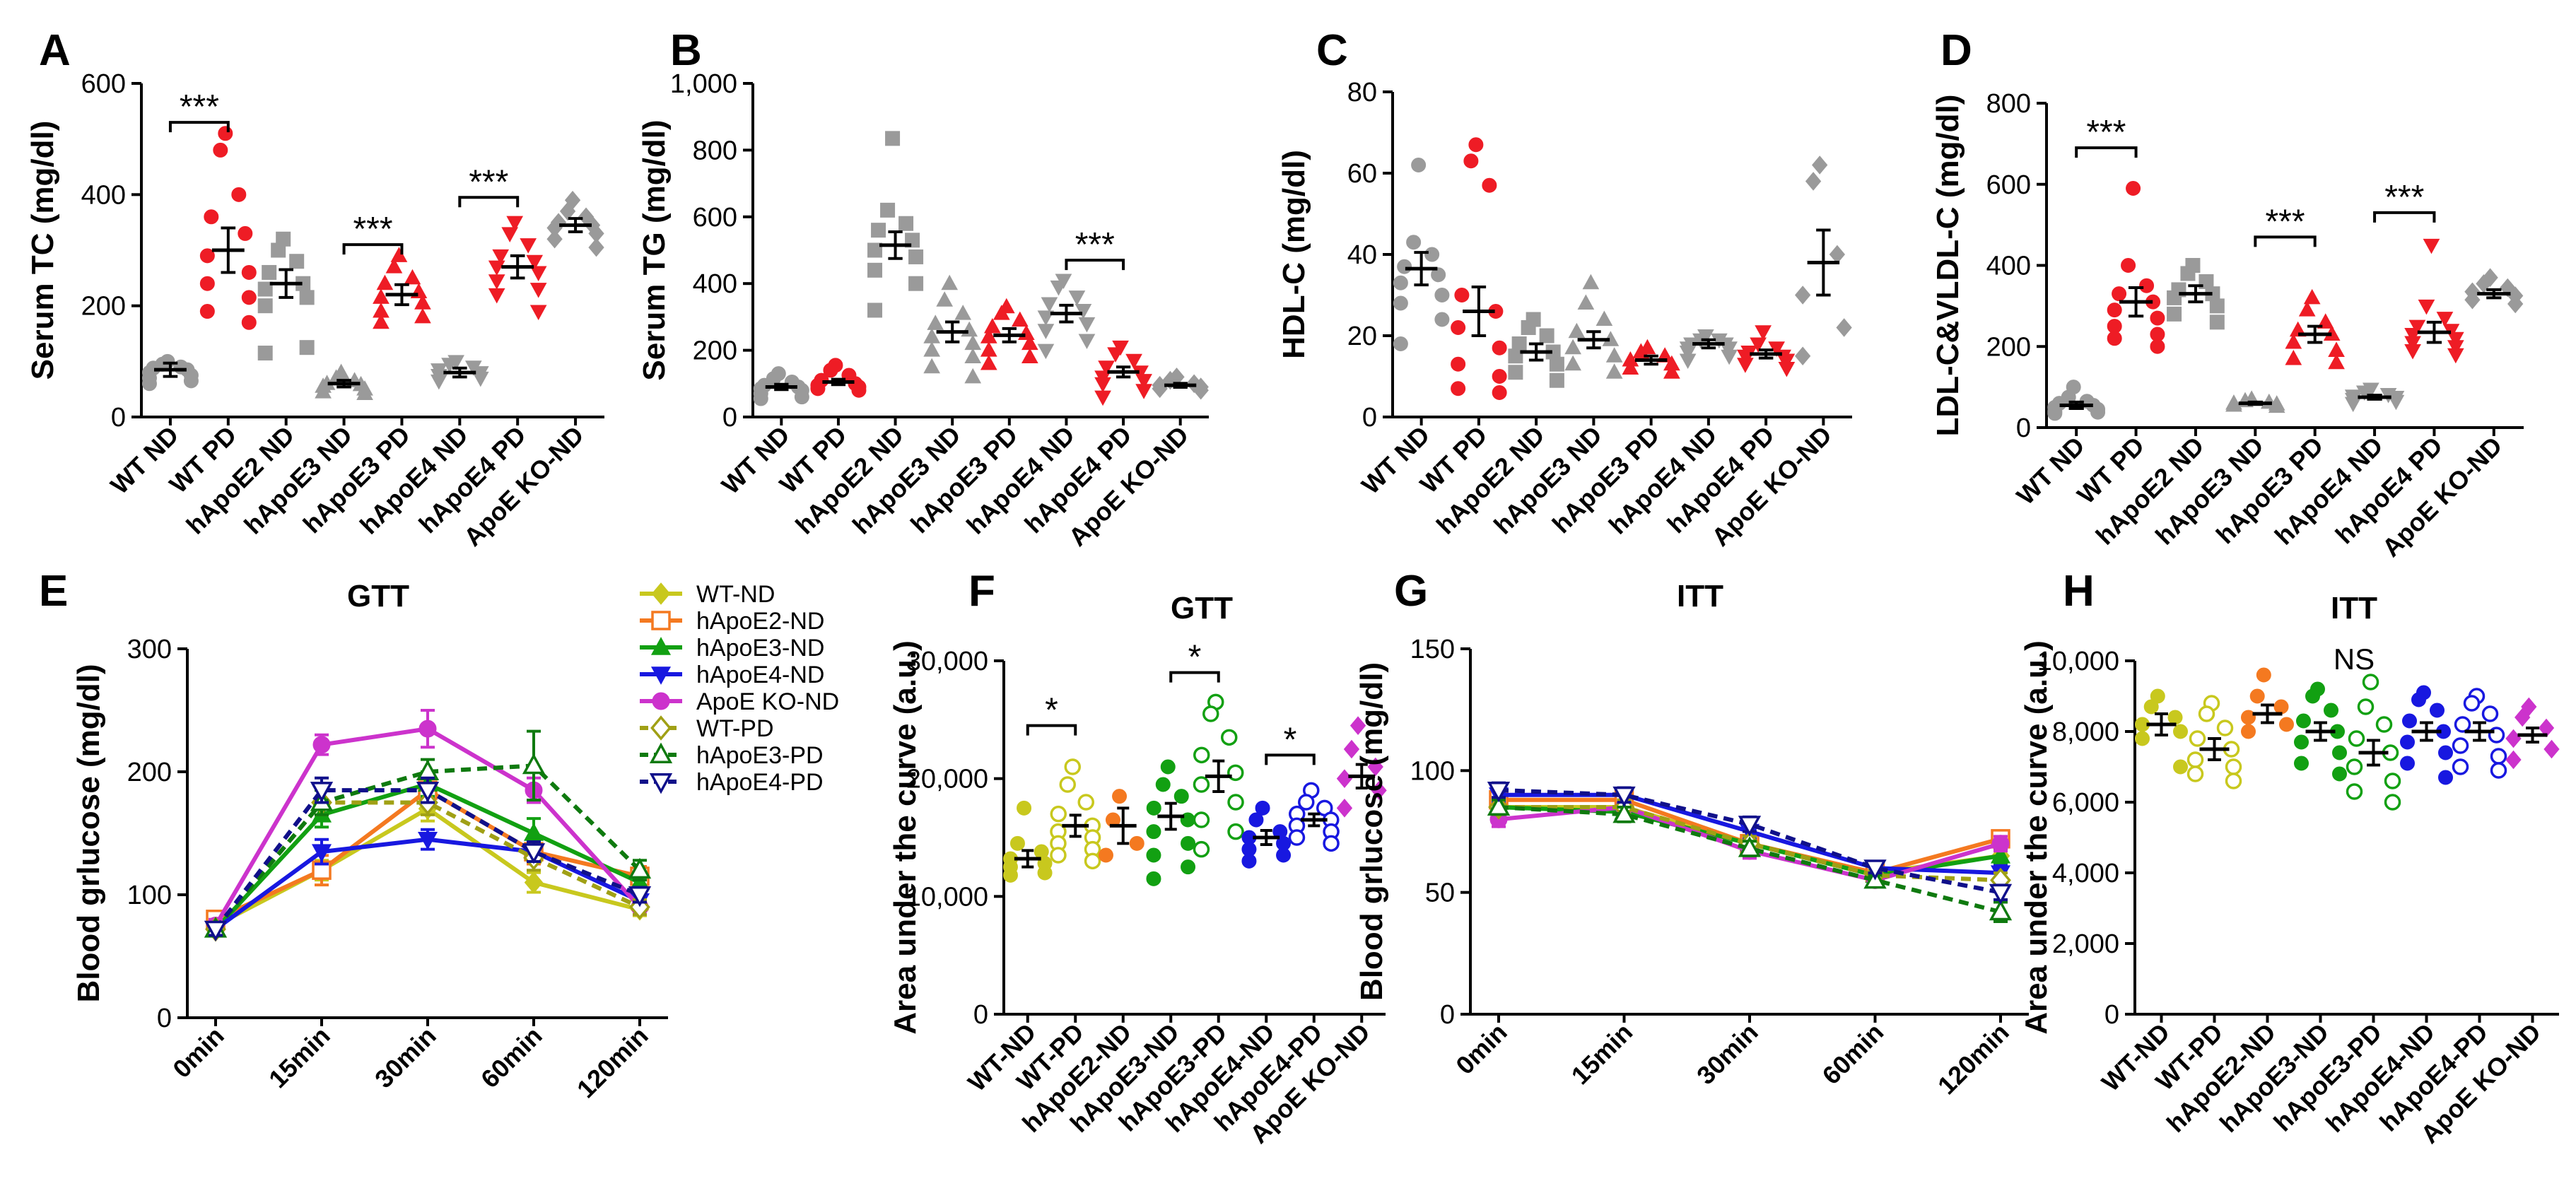 The height and width of the screenshot is (1181, 2576). Describe the element at coordinates (1195, 657) in the screenshot. I see `significance-label-F: *` at that location.